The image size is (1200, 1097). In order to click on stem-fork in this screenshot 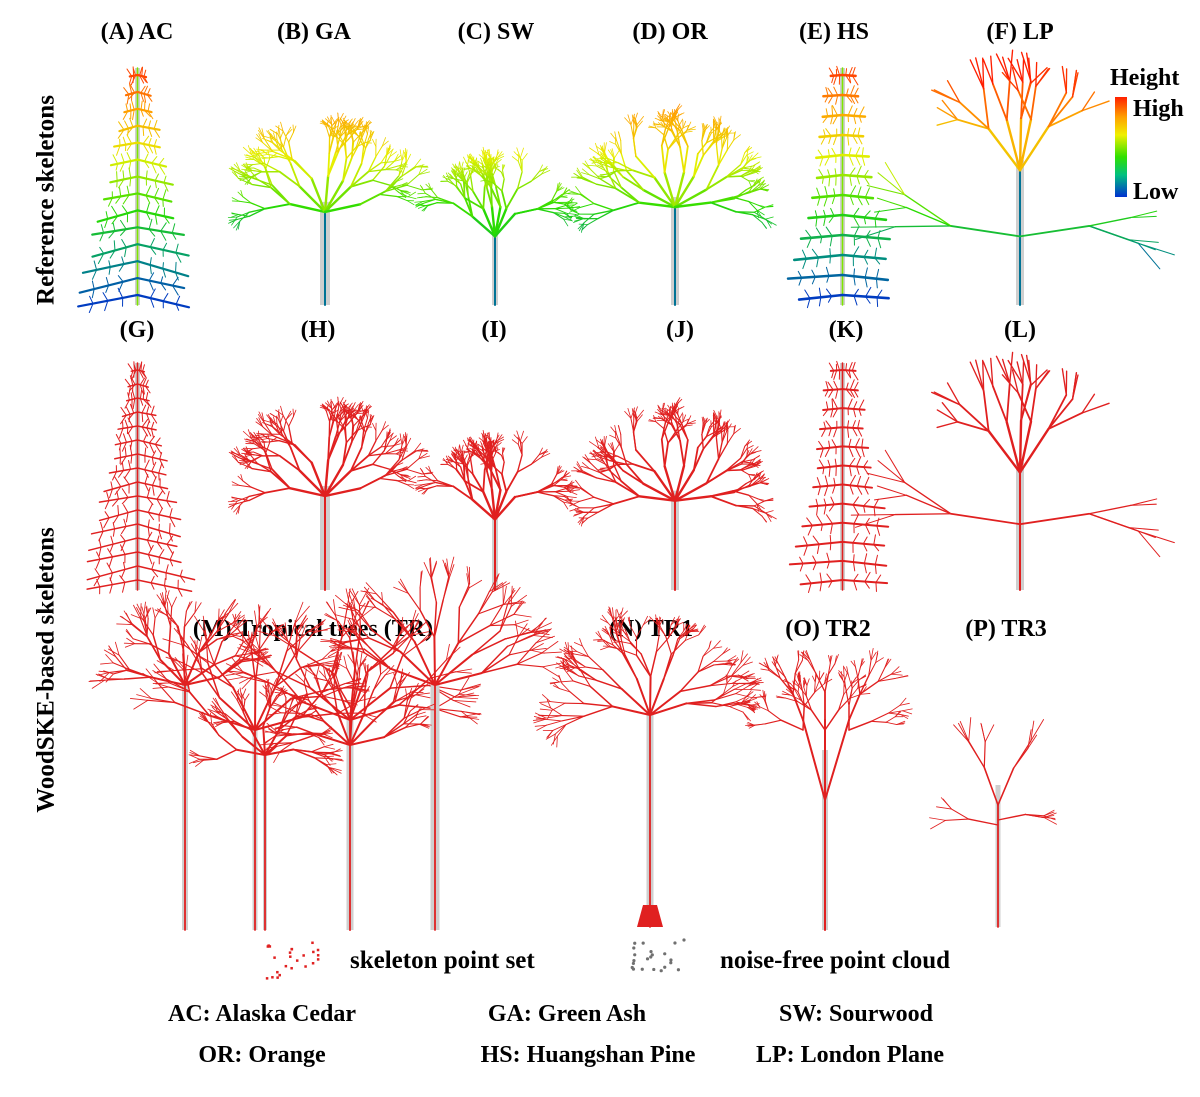, I will do `click(837, 760)`.